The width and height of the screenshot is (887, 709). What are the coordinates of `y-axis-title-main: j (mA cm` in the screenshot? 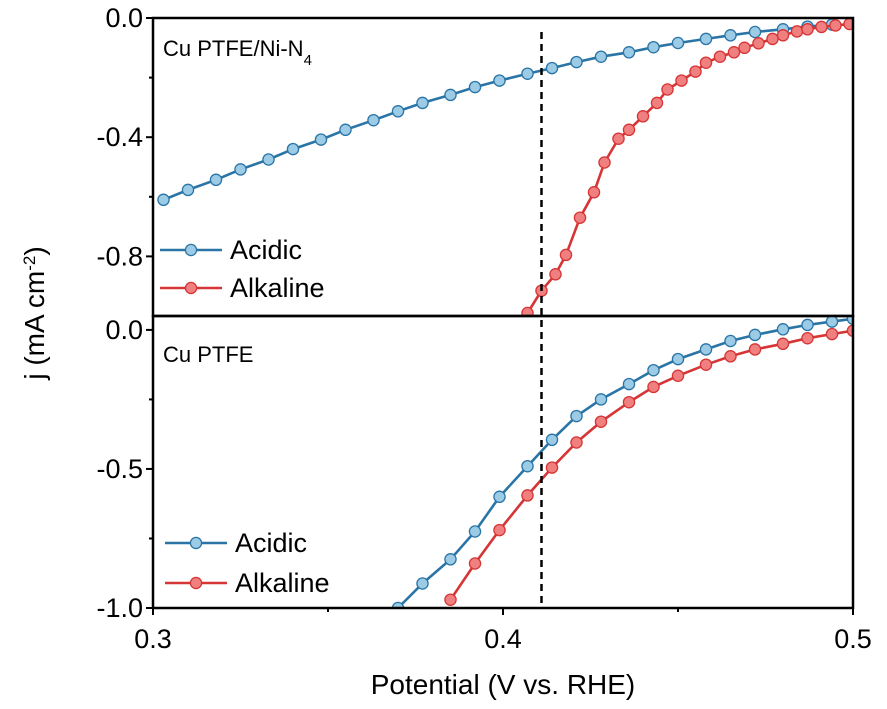 It's located at (34, 326).